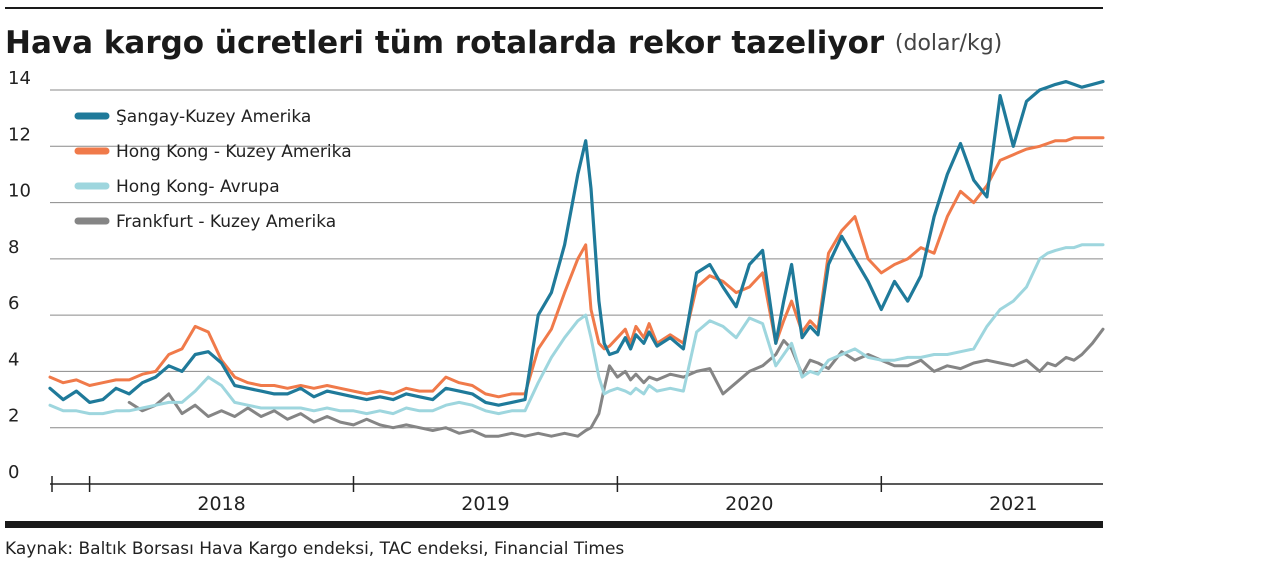 Image resolution: width=1280 pixels, height=561 pixels. Describe the element at coordinates (226, 222) in the screenshot. I see `legend-label: Frankfurt - Kuzey Amerika` at that location.